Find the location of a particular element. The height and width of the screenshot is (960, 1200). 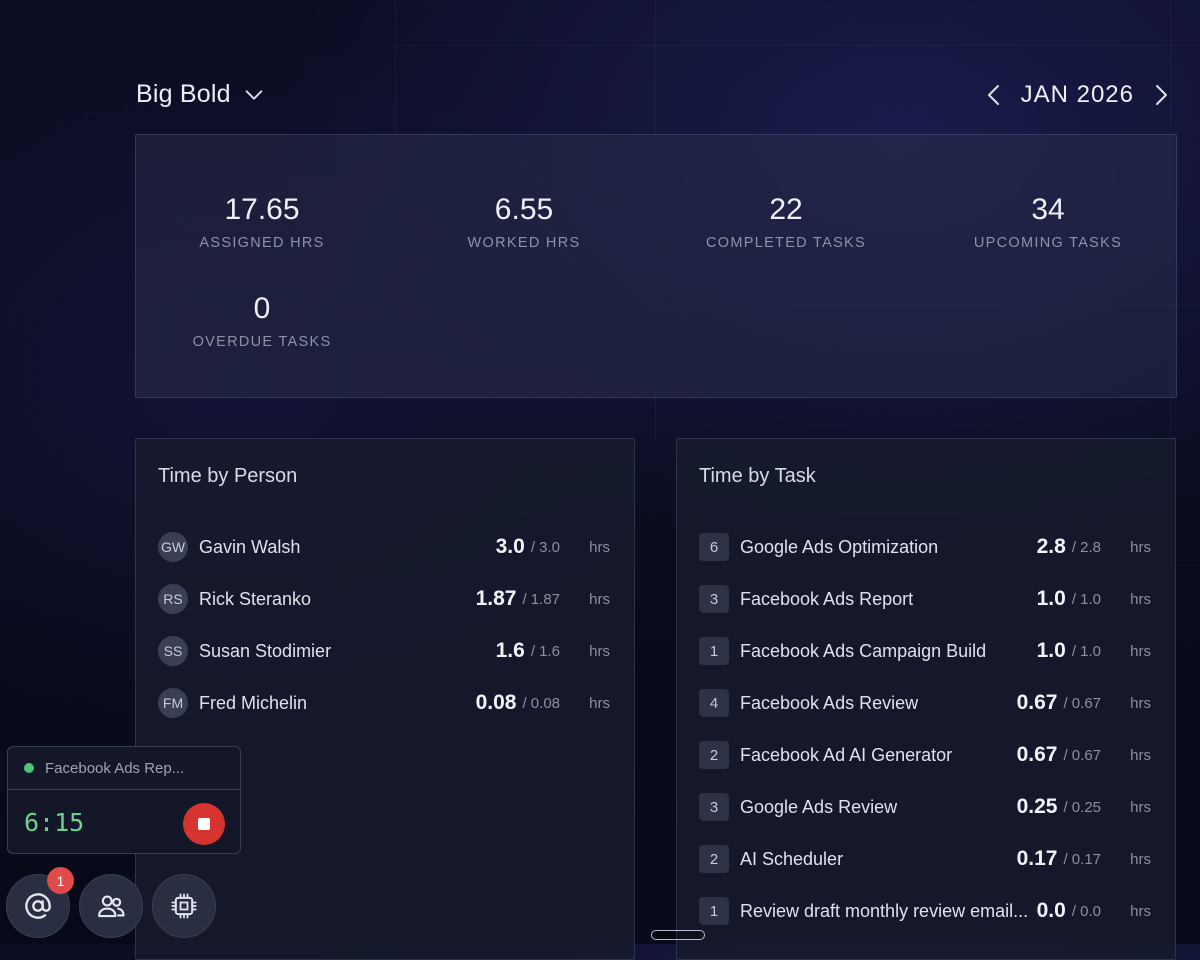

users-icon is located at coordinates (111, 906).